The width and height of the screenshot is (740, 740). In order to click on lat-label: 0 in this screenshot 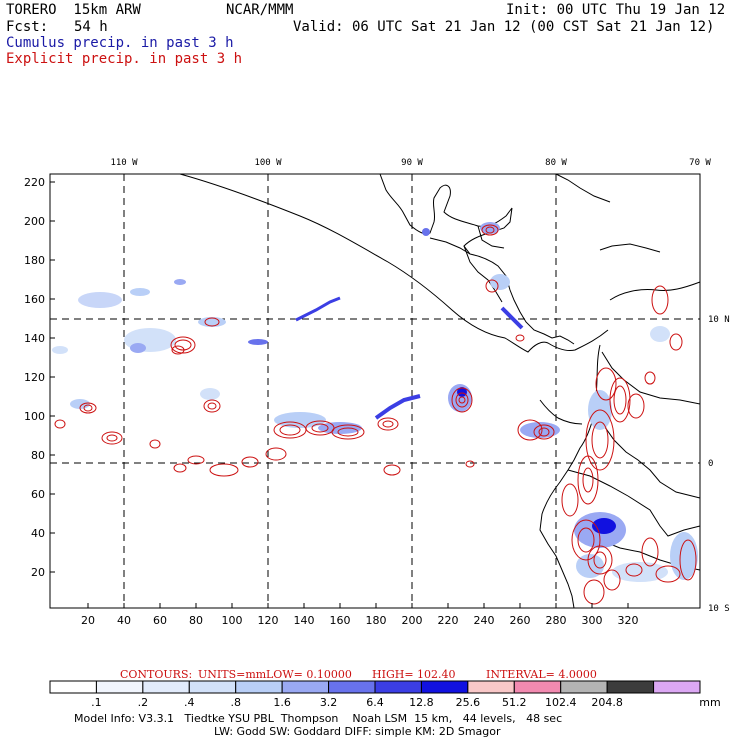, I will do `click(710, 464)`.